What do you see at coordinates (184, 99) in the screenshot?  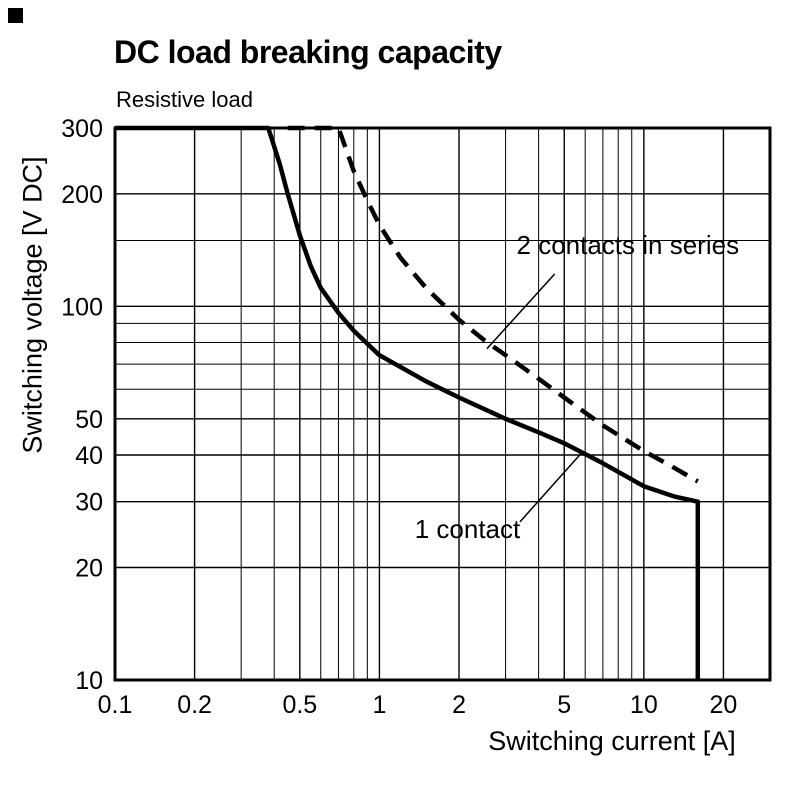 I see `chart-subtitle: Resistive load` at bounding box center [184, 99].